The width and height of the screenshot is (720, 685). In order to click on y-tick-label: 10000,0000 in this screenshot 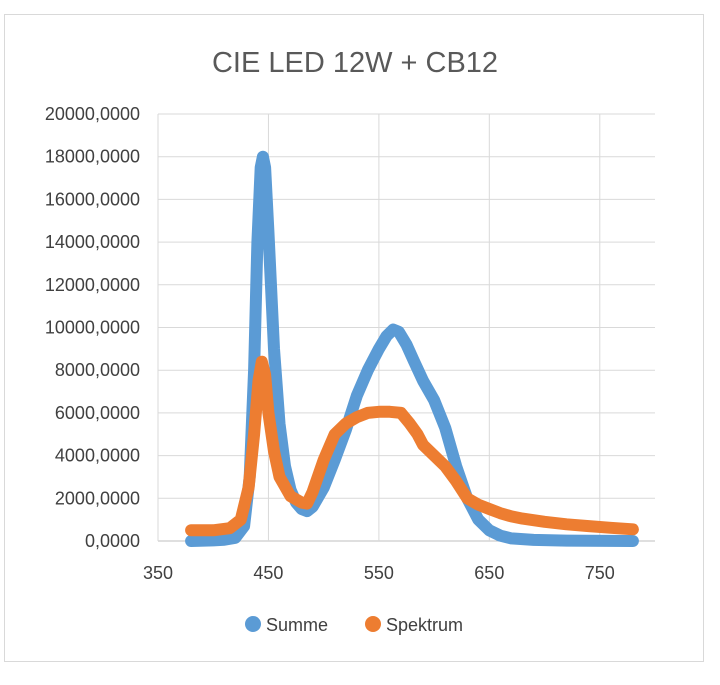, I will do `click(92, 328)`.